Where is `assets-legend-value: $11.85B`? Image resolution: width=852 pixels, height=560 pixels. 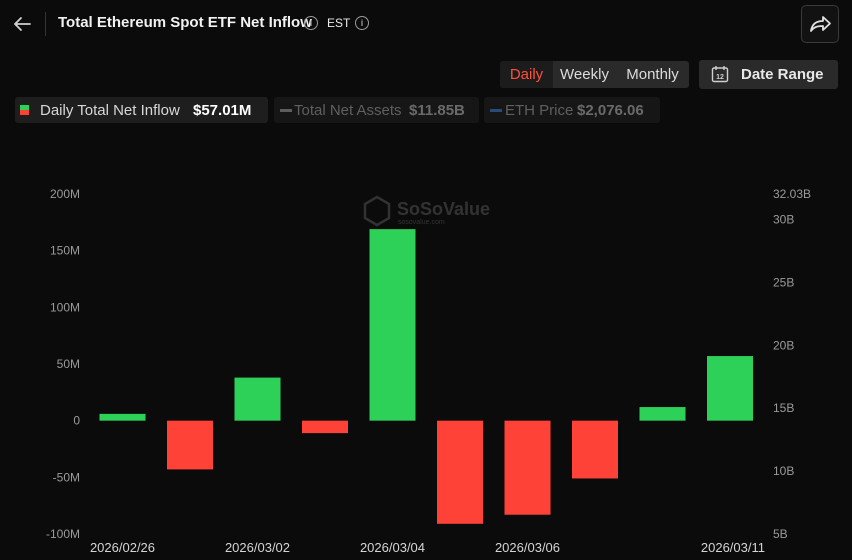 assets-legend-value: $11.85B is located at coordinates (437, 110).